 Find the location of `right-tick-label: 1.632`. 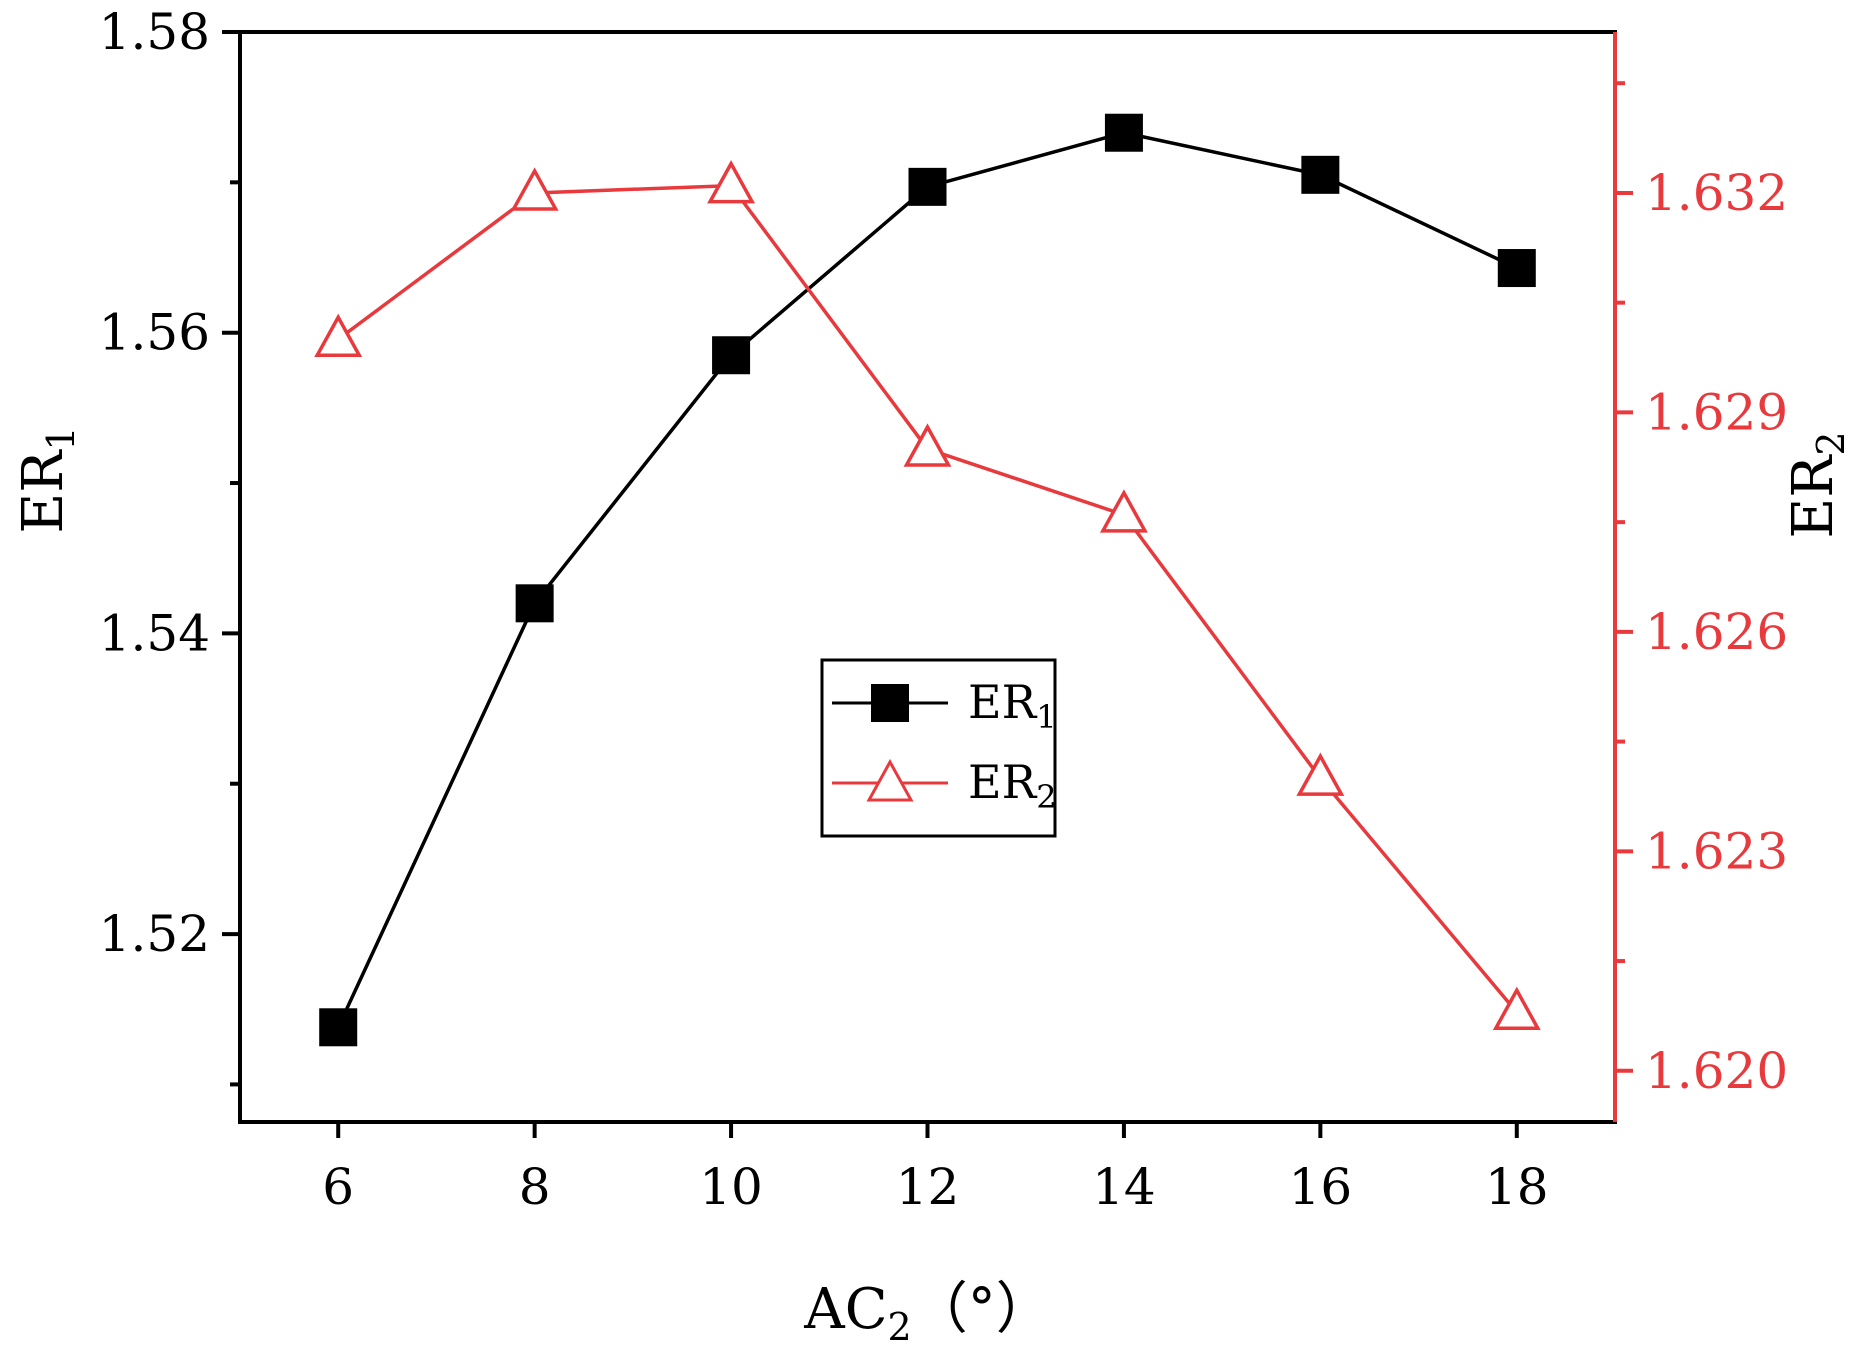

right-tick-label: 1.632 is located at coordinates (1716, 193).